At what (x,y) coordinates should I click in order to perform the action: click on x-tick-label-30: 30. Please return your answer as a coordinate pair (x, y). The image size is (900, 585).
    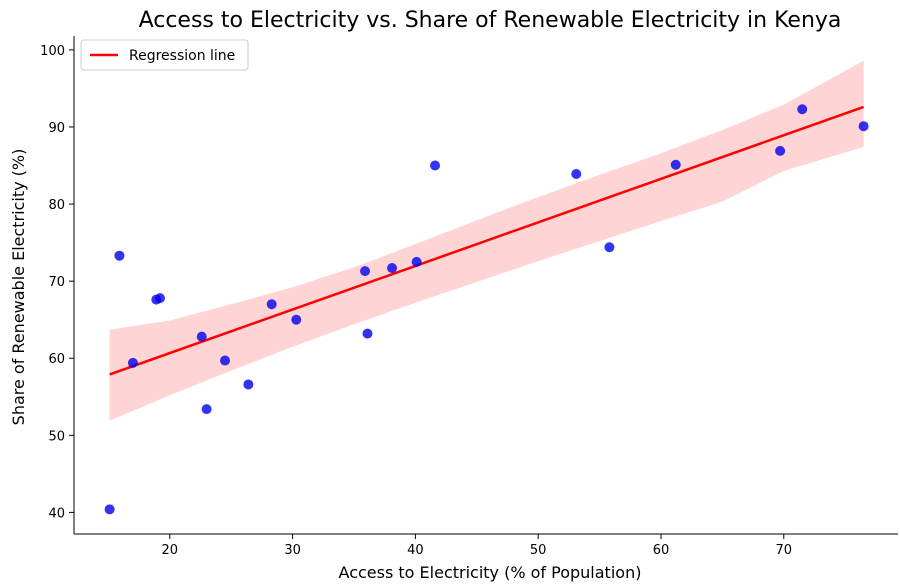
    Looking at the image, I should click on (292, 550).